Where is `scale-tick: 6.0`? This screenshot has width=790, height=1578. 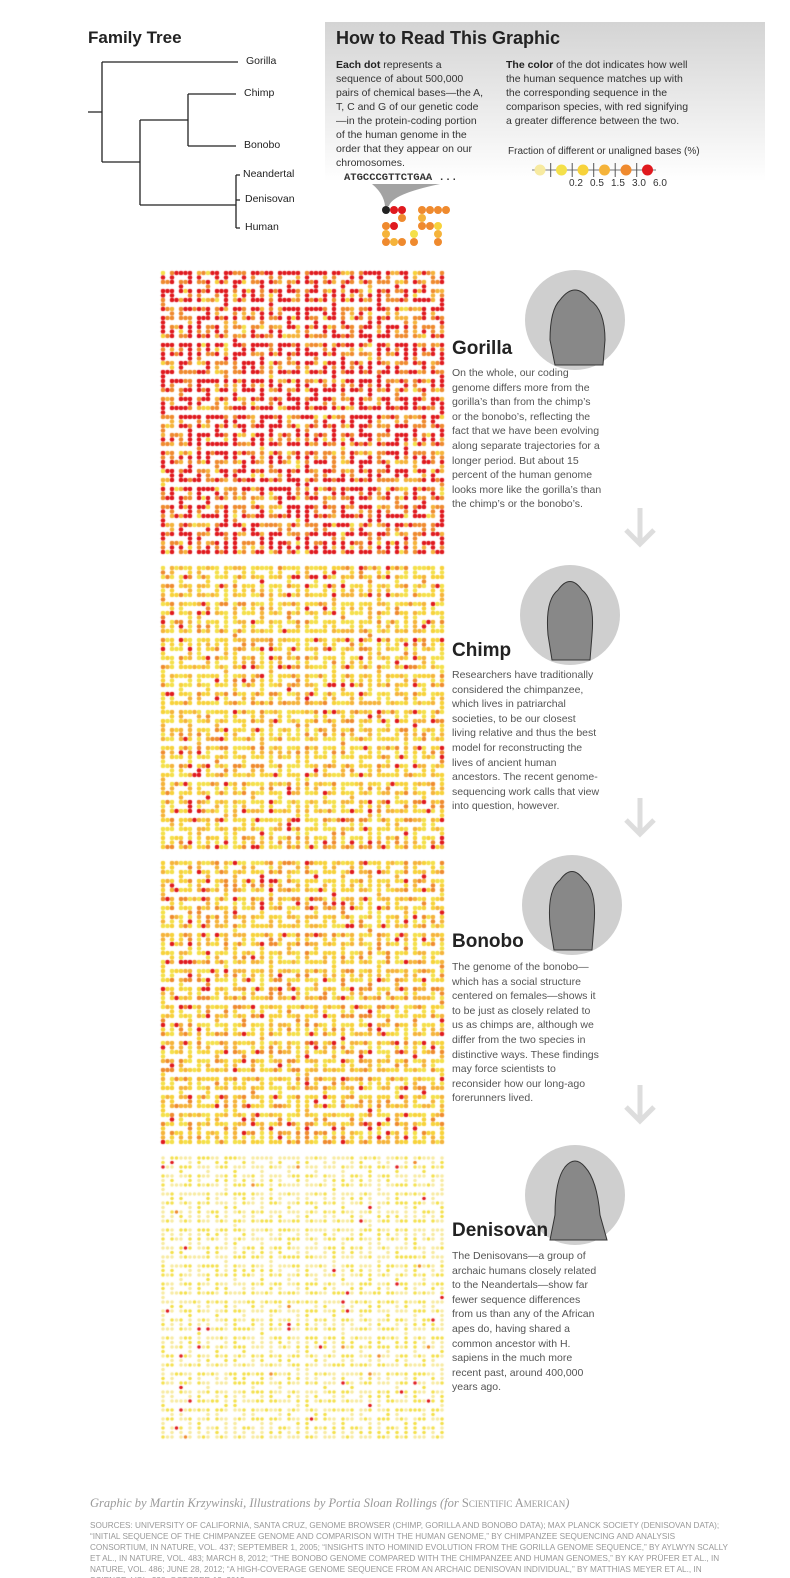
scale-tick: 6.0 is located at coordinates (660, 183).